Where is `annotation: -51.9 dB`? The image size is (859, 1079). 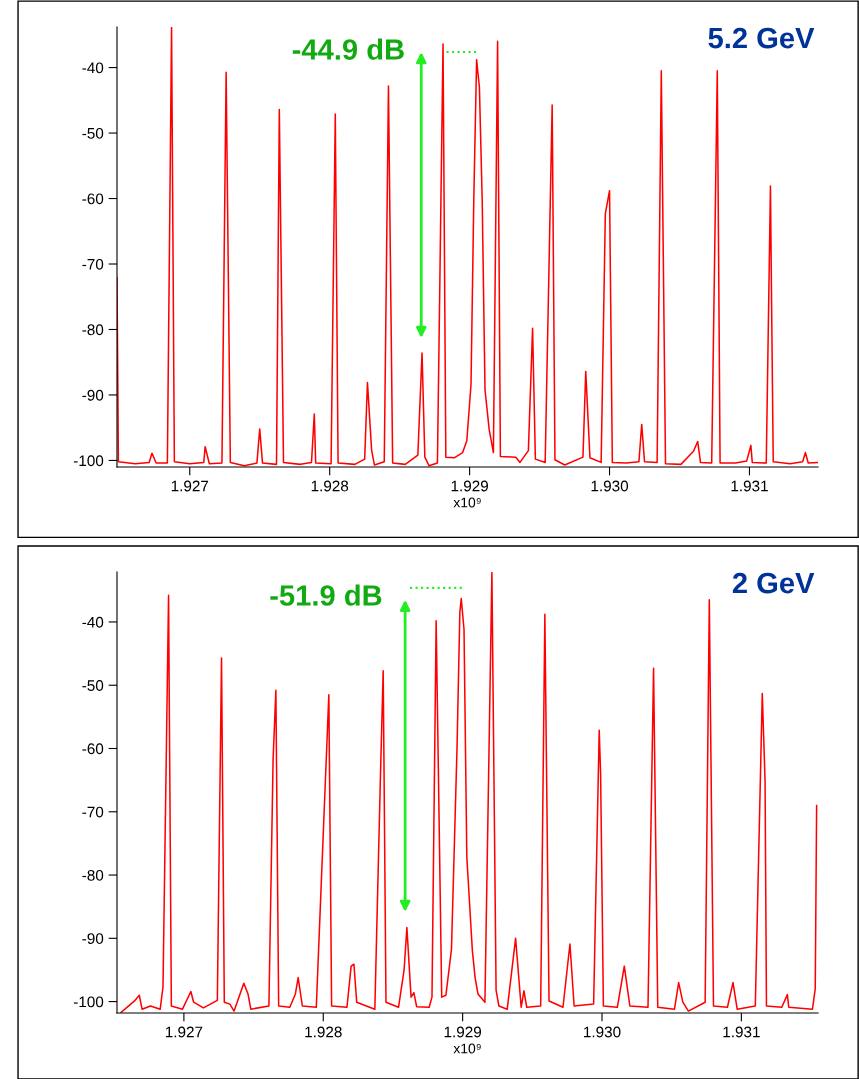
annotation: -51.9 dB is located at coordinates (326, 595).